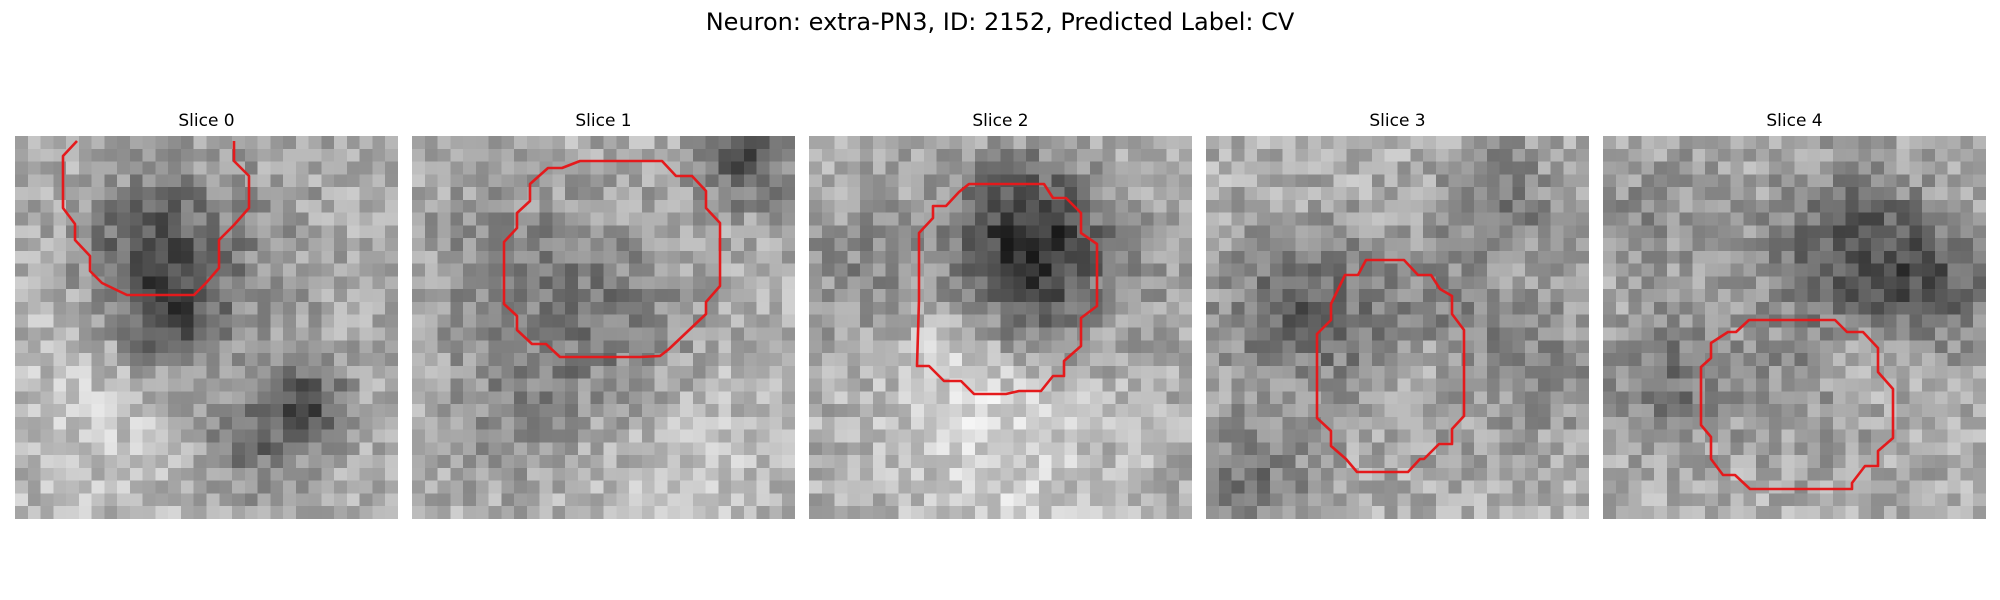 Image resolution: width=2000 pixels, height=600 pixels. Describe the element at coordinates (603, 121) in the screenshot. I see `slice-title-1: Slice 1` at that location.